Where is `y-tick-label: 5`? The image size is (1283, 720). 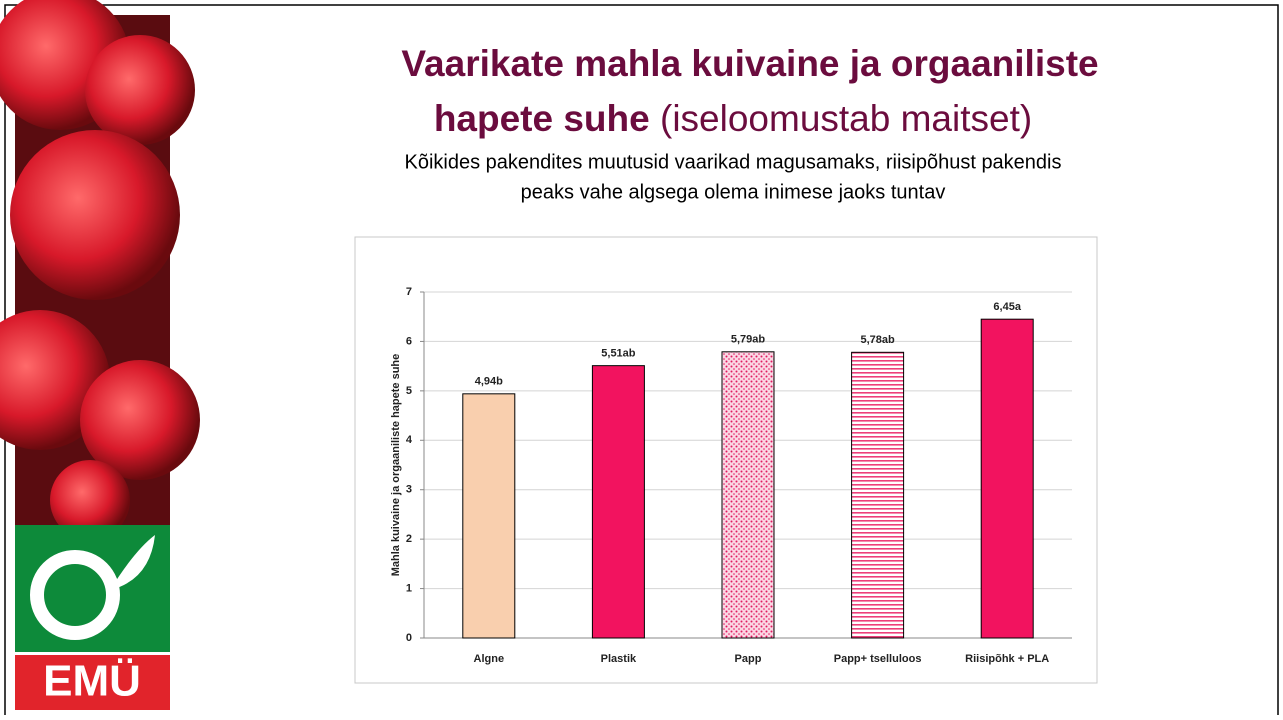
y-tick-label: 5 is located at coordinates (409, 391).